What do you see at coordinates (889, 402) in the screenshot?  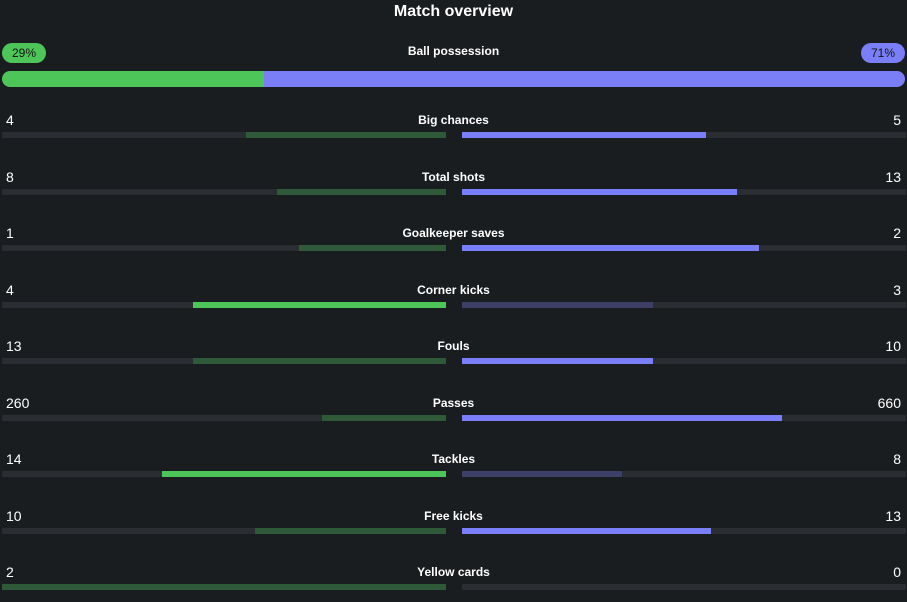 I see `away-stat-value: 660` at bounding box center [889, 402].